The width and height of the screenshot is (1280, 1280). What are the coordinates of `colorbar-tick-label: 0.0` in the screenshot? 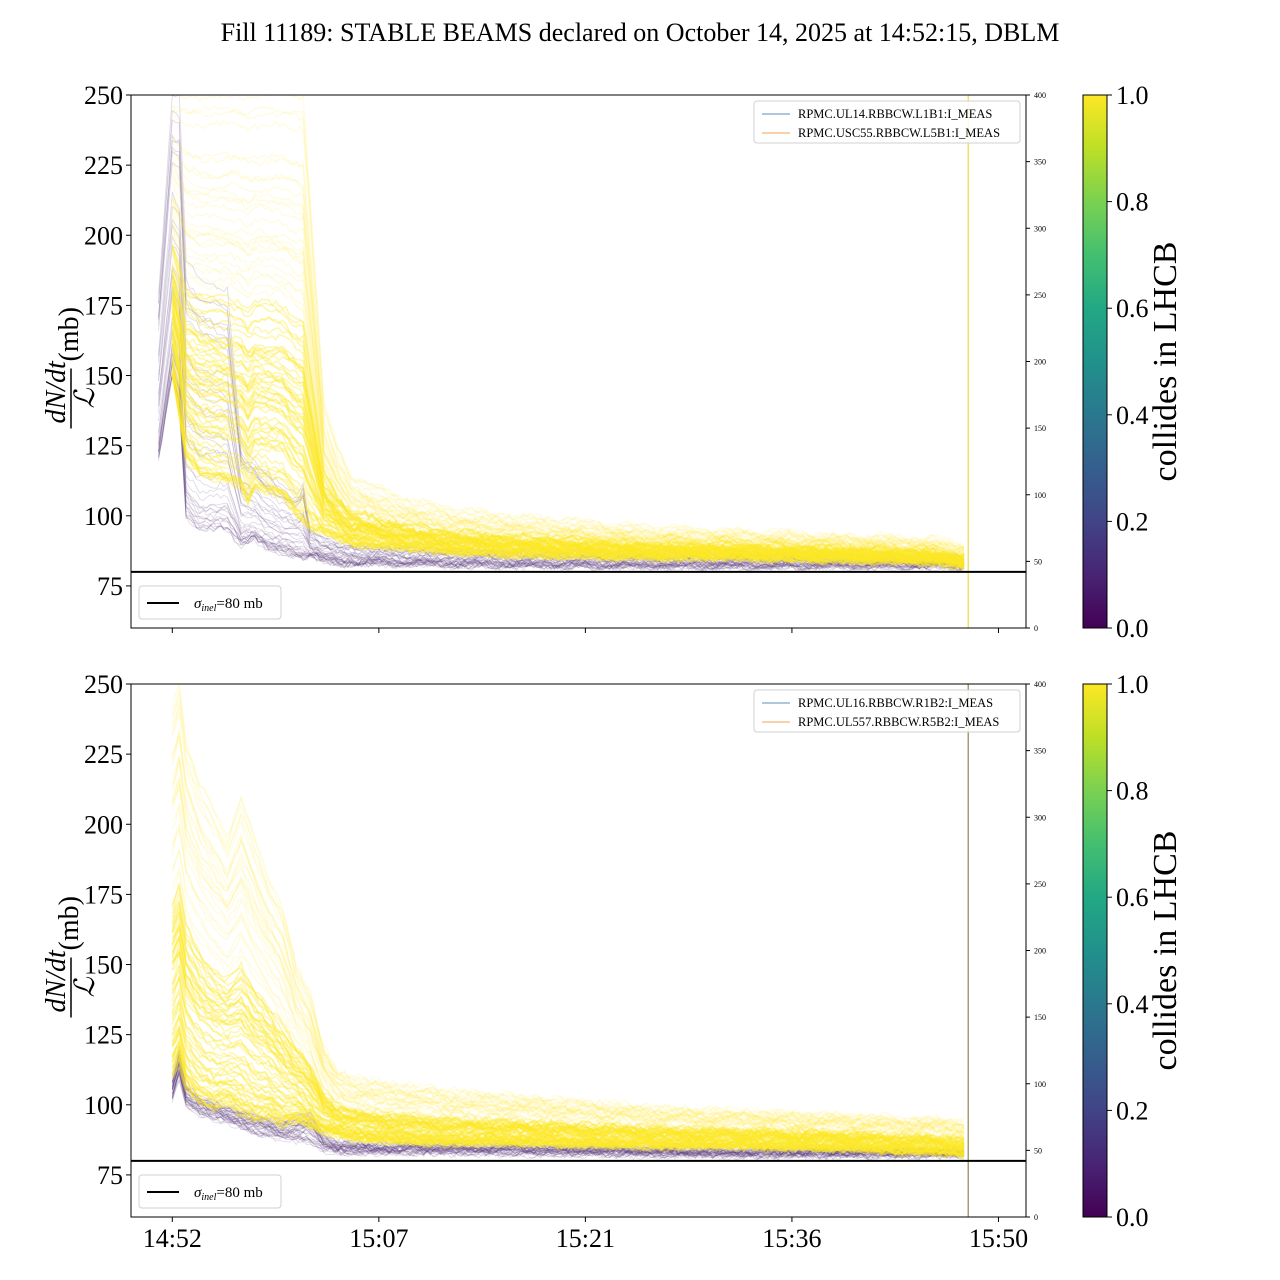 It's located at (1132, 628).